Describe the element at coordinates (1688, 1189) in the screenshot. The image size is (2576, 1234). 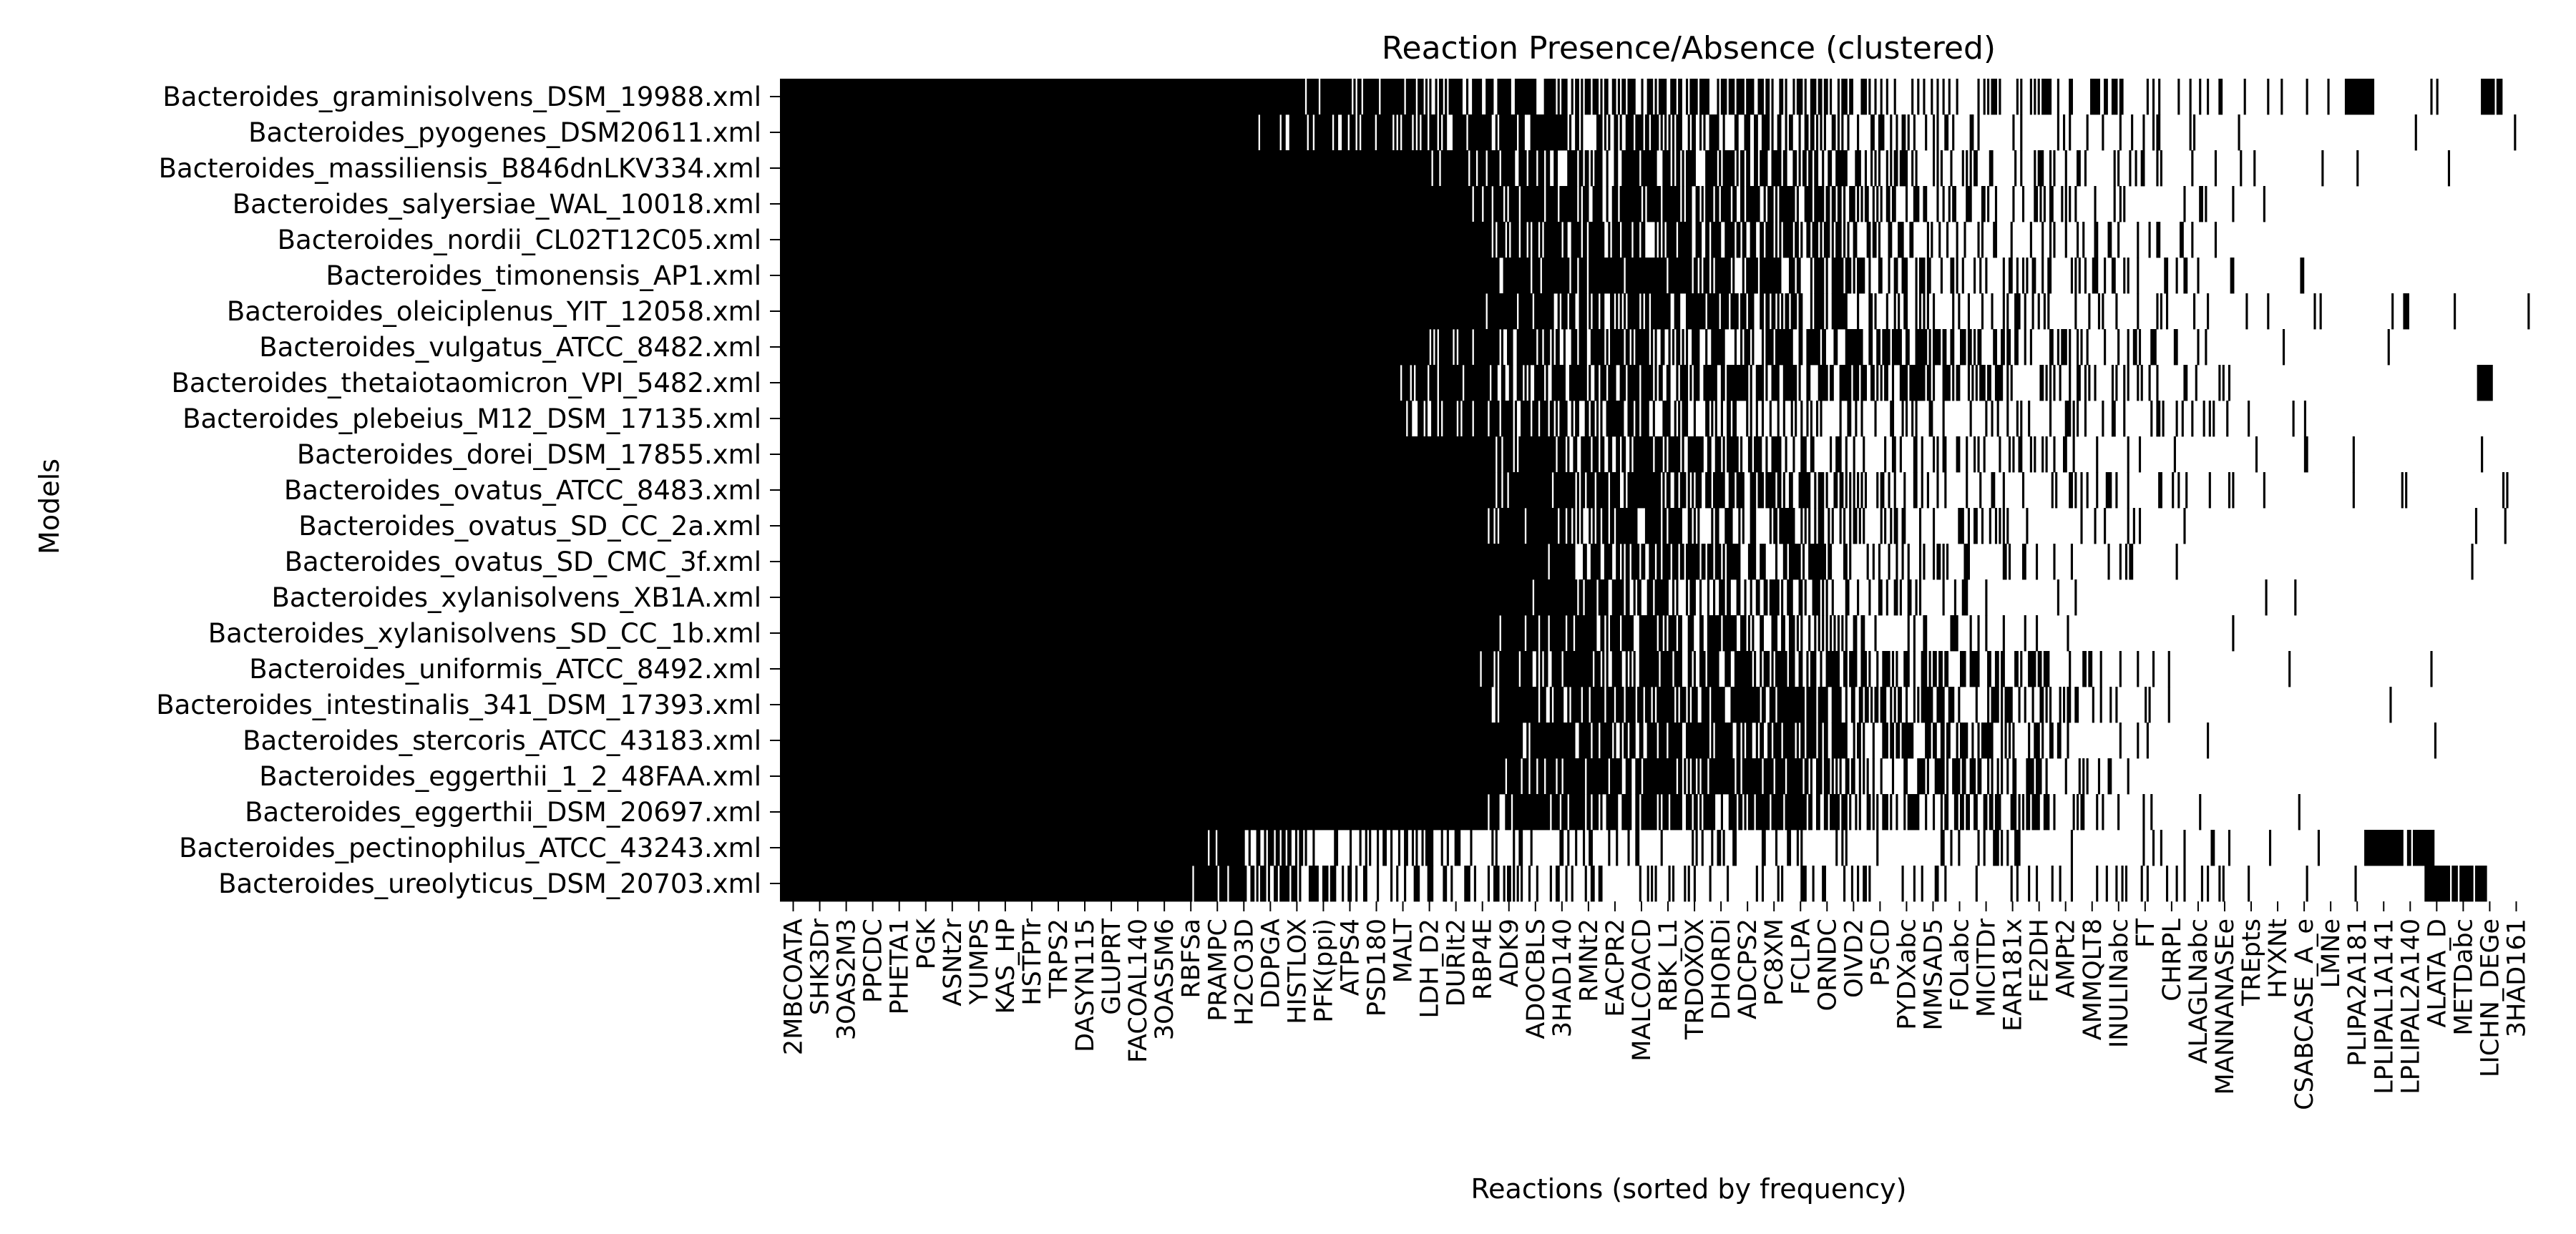
I see `x-axis-label: Reactions (sorted by frequency)` at that location.